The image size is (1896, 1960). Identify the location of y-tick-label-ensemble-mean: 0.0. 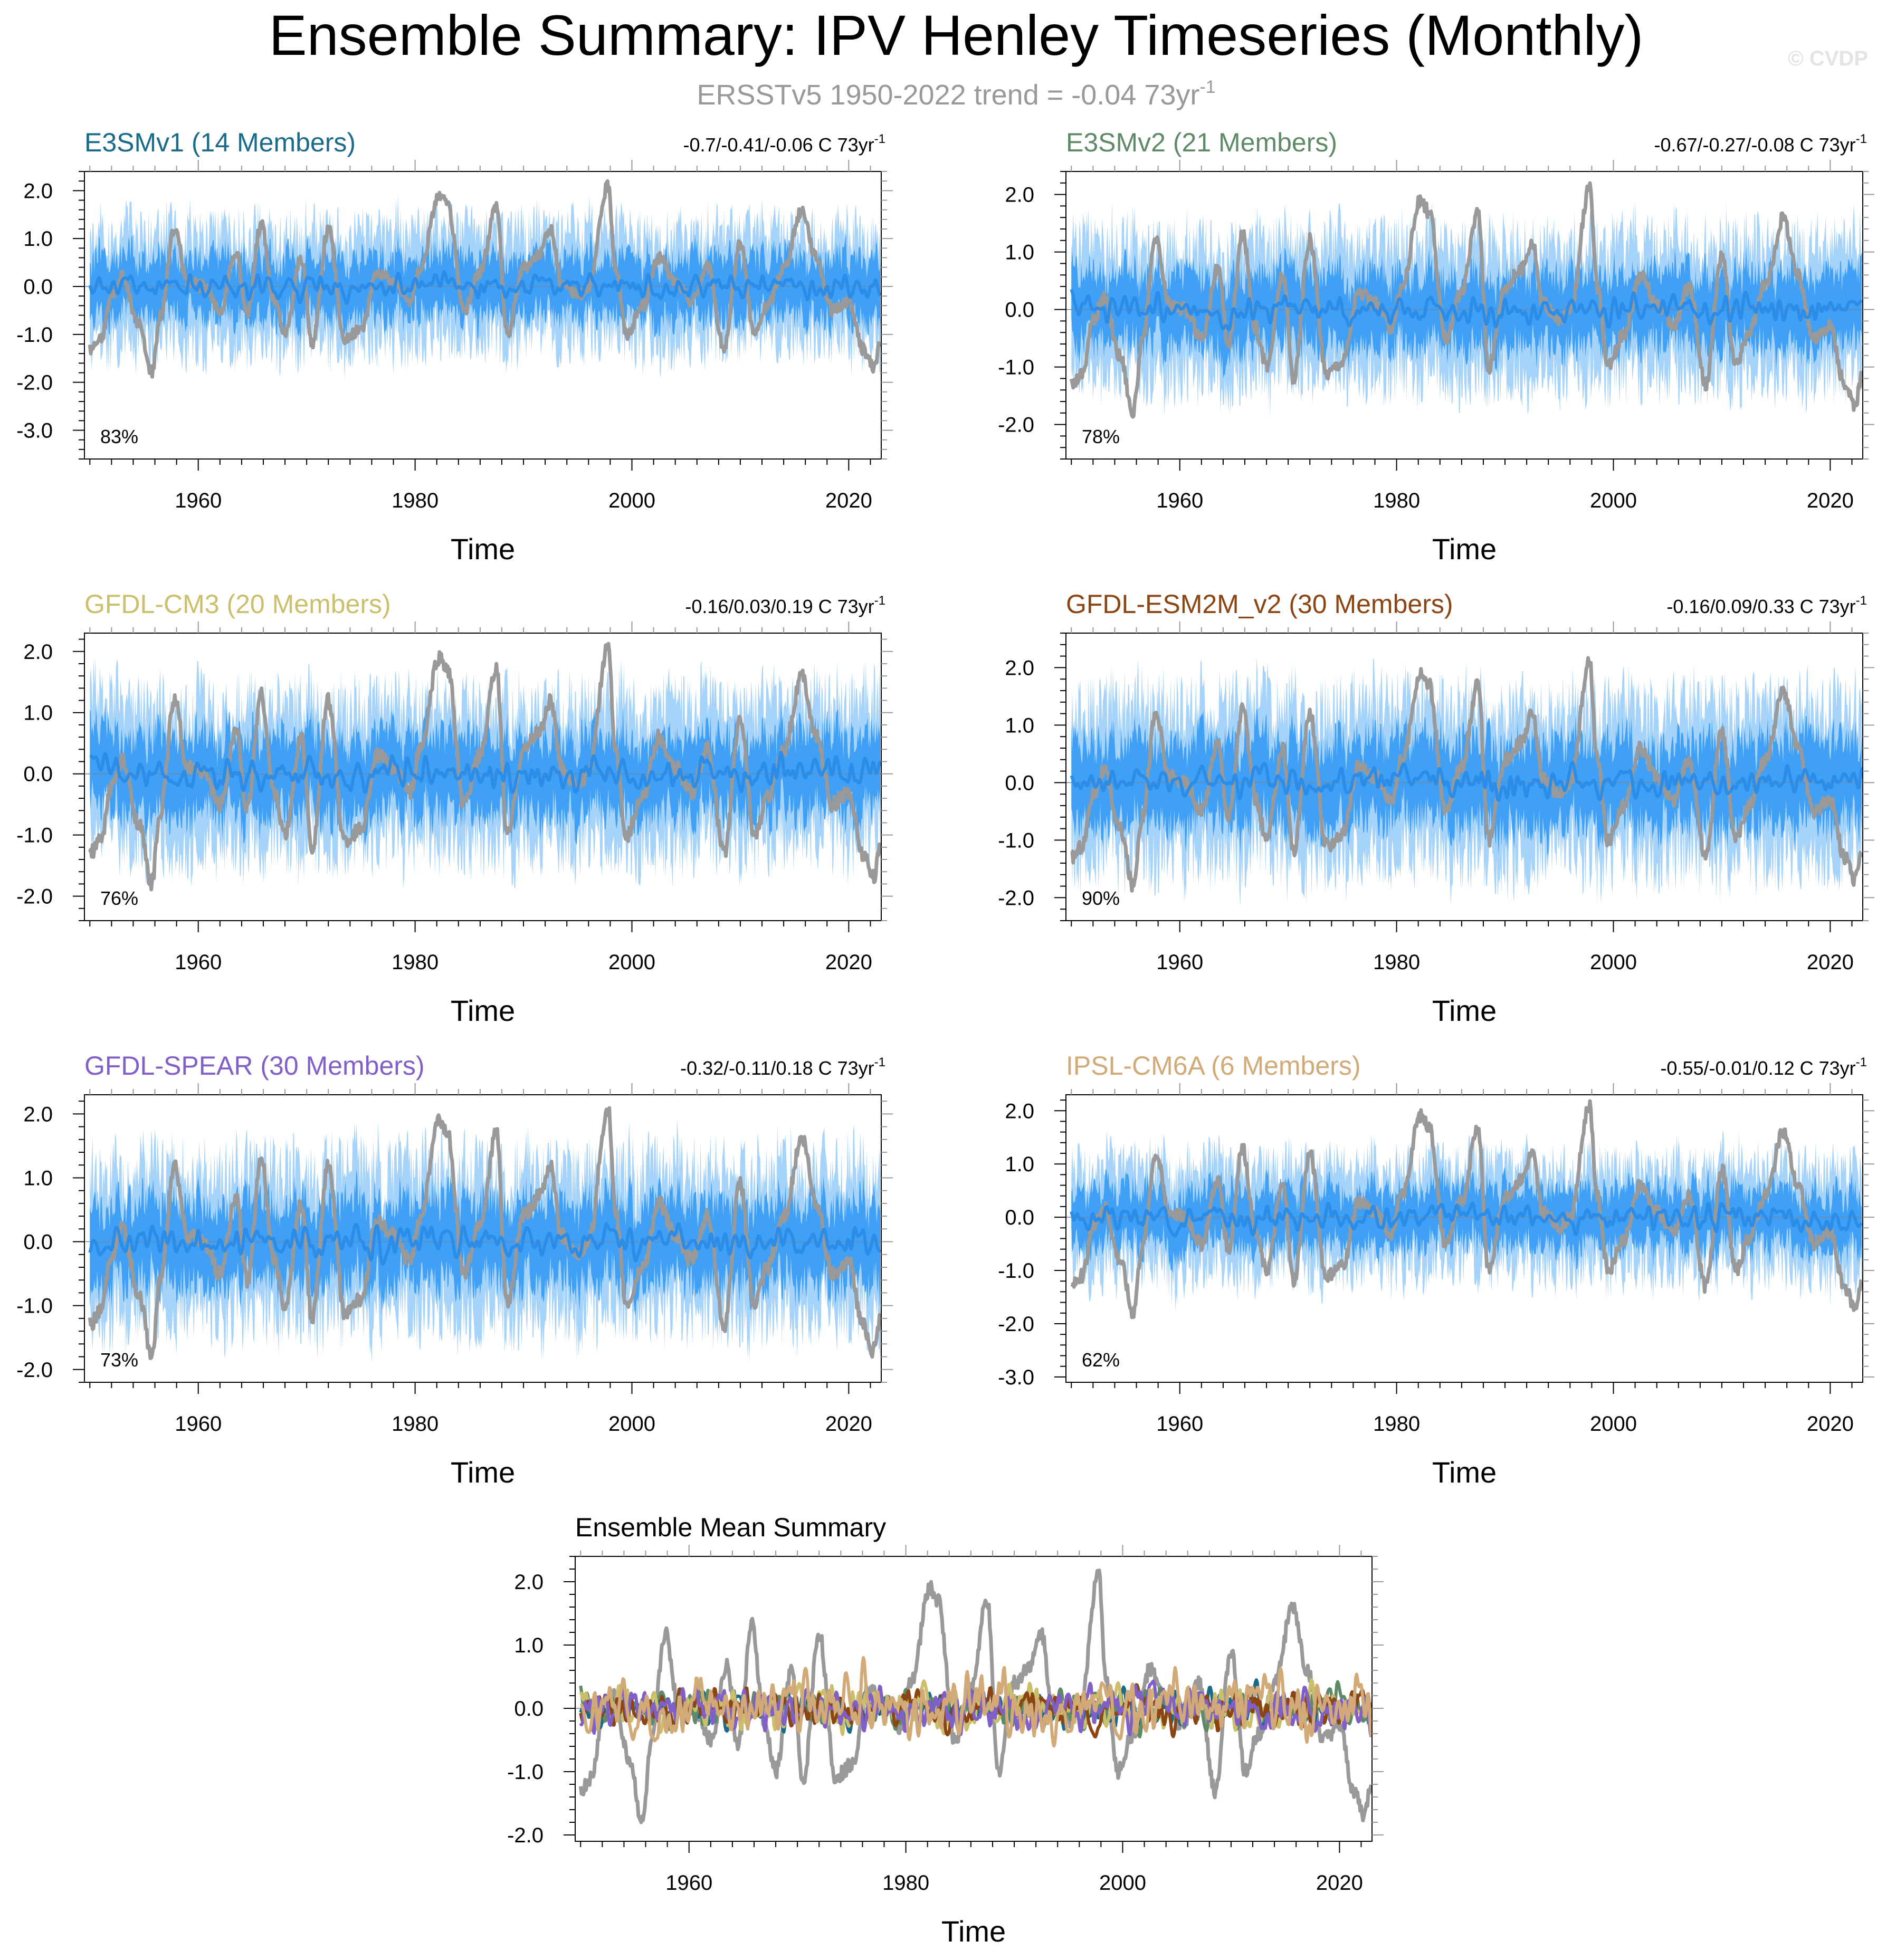
(529, 1708).